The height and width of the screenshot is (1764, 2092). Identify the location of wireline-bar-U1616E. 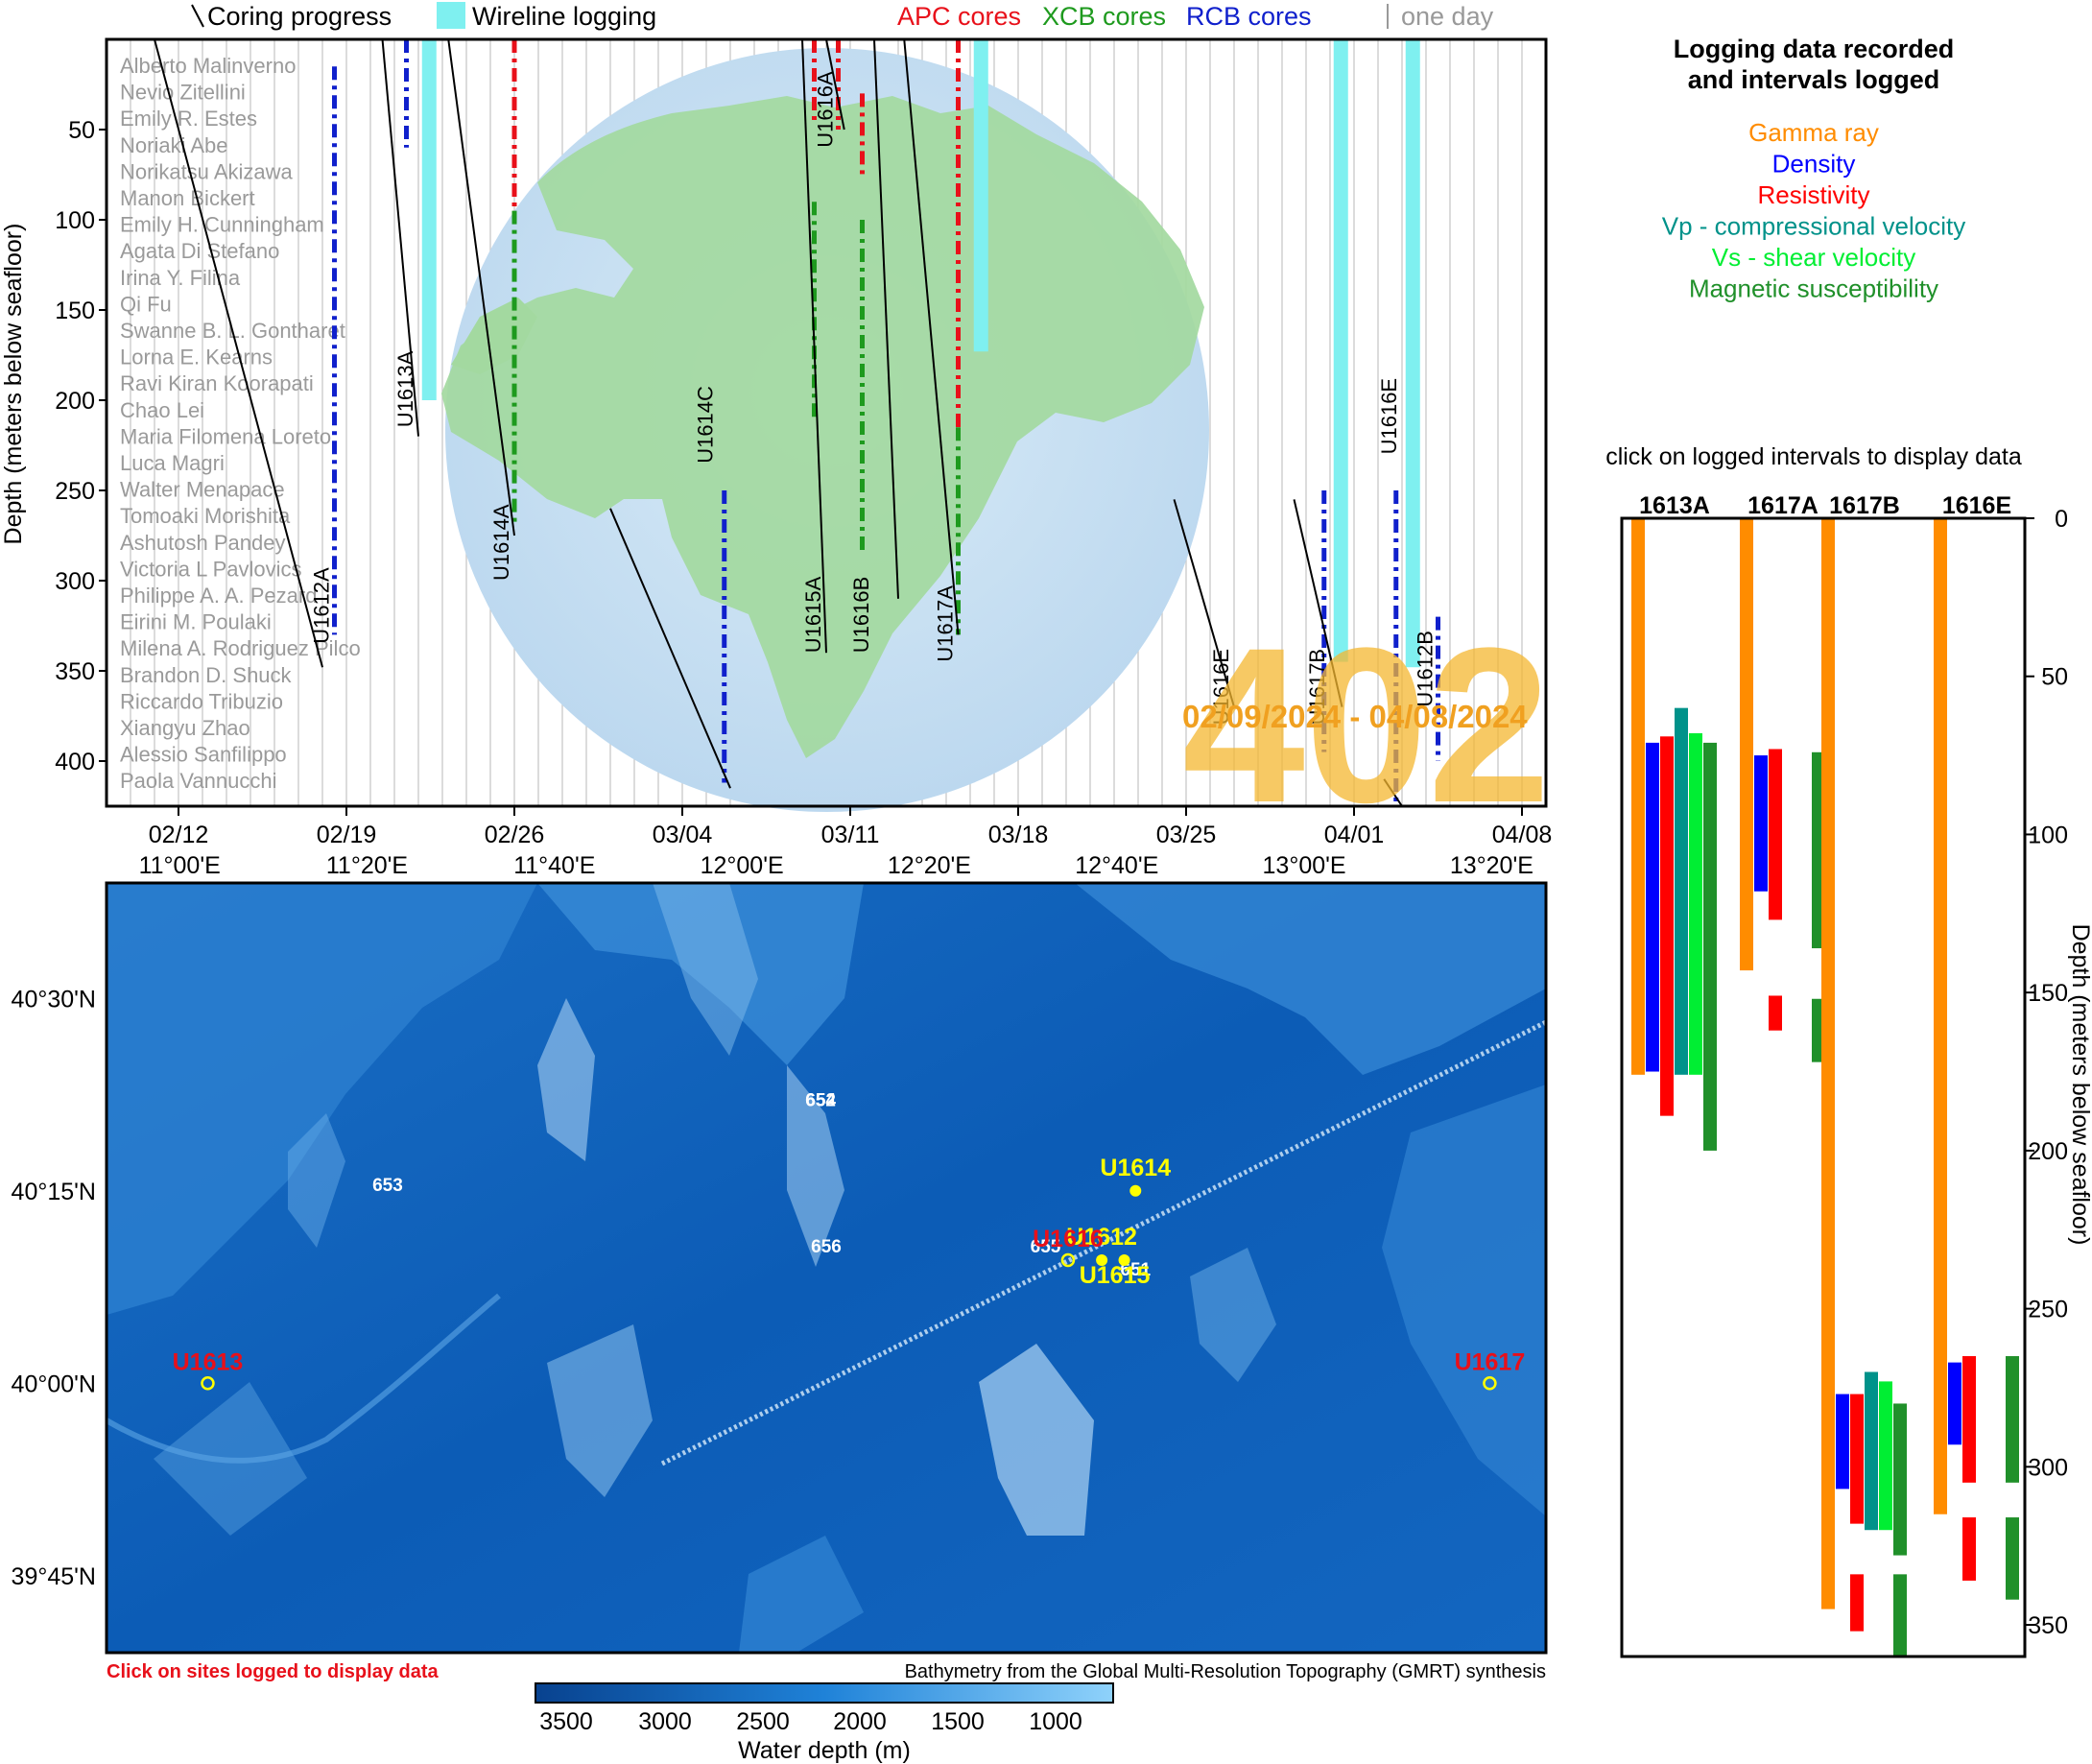
(1412, 353).